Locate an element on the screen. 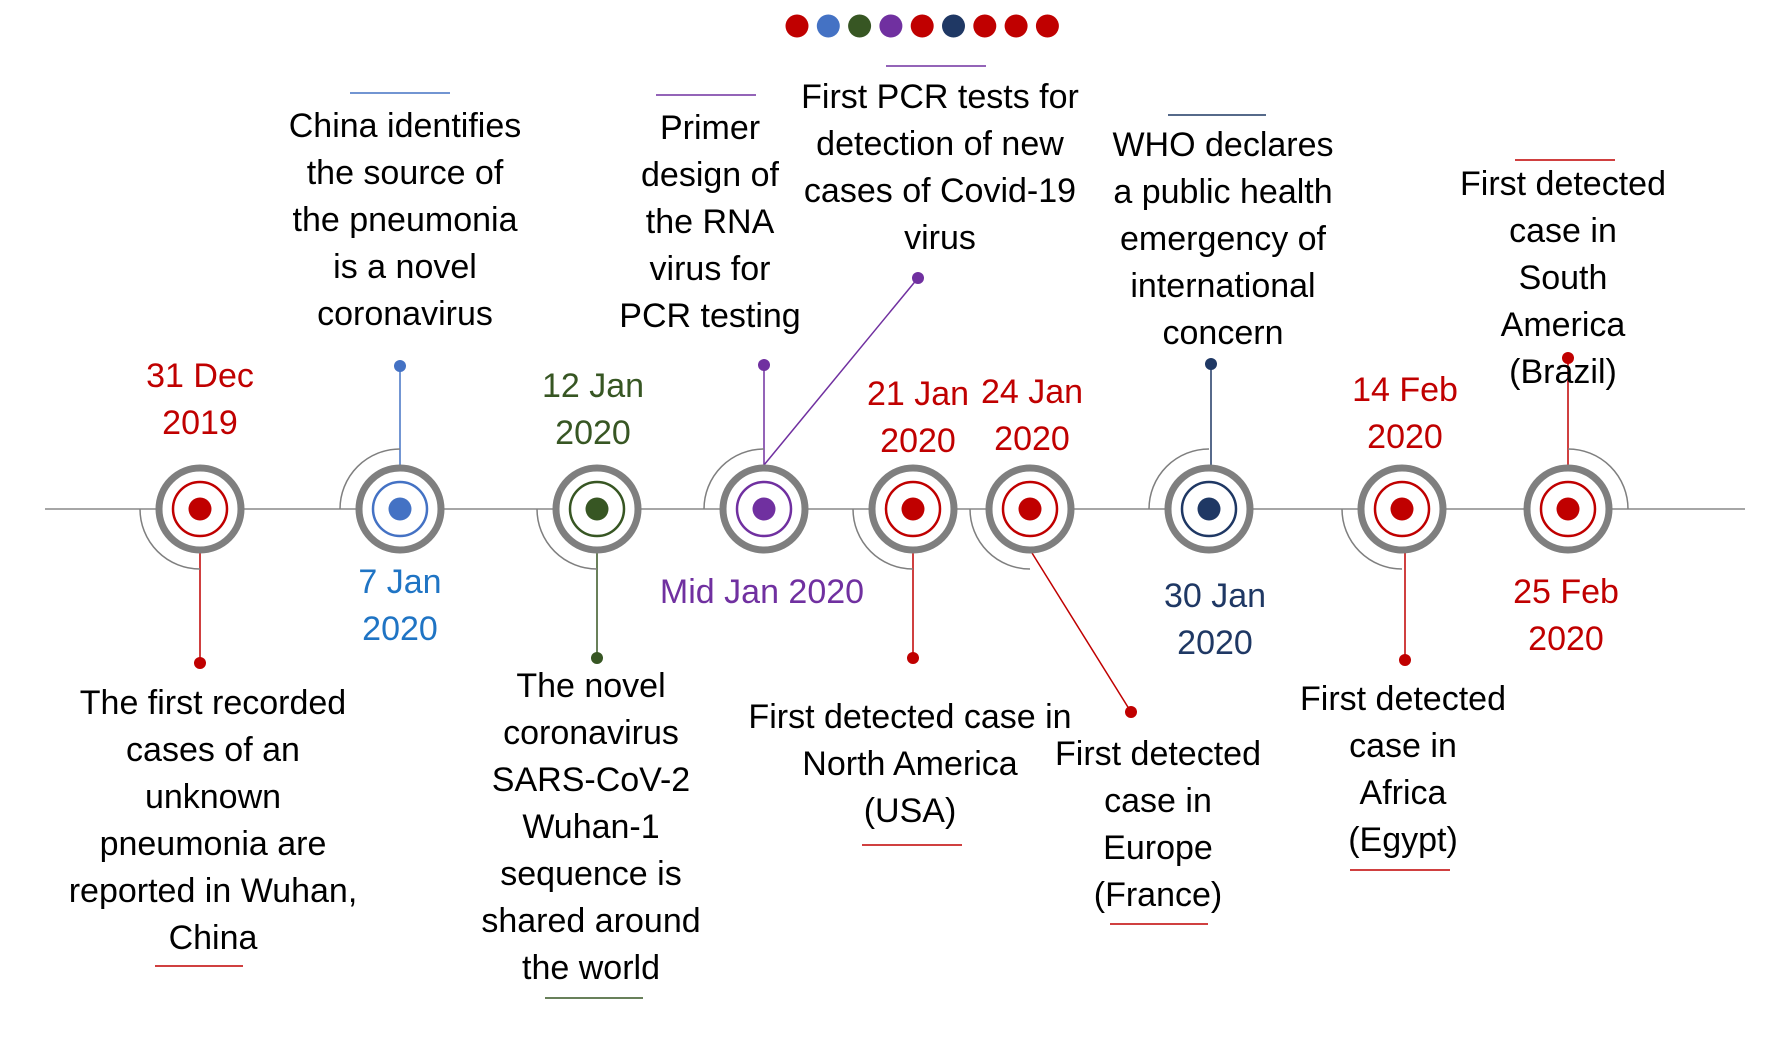 The height and width of the screenshot is (1050, 1772). desc-line: the RNA is located at coordinates (710, 222).